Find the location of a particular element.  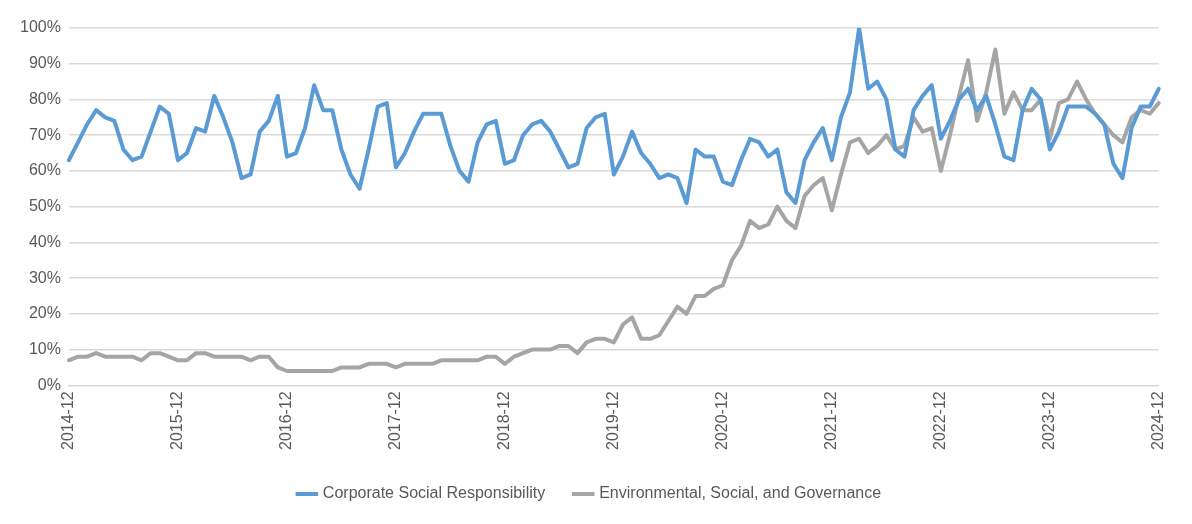

y-tick-label: 10% is located at coordinates (44, 348).